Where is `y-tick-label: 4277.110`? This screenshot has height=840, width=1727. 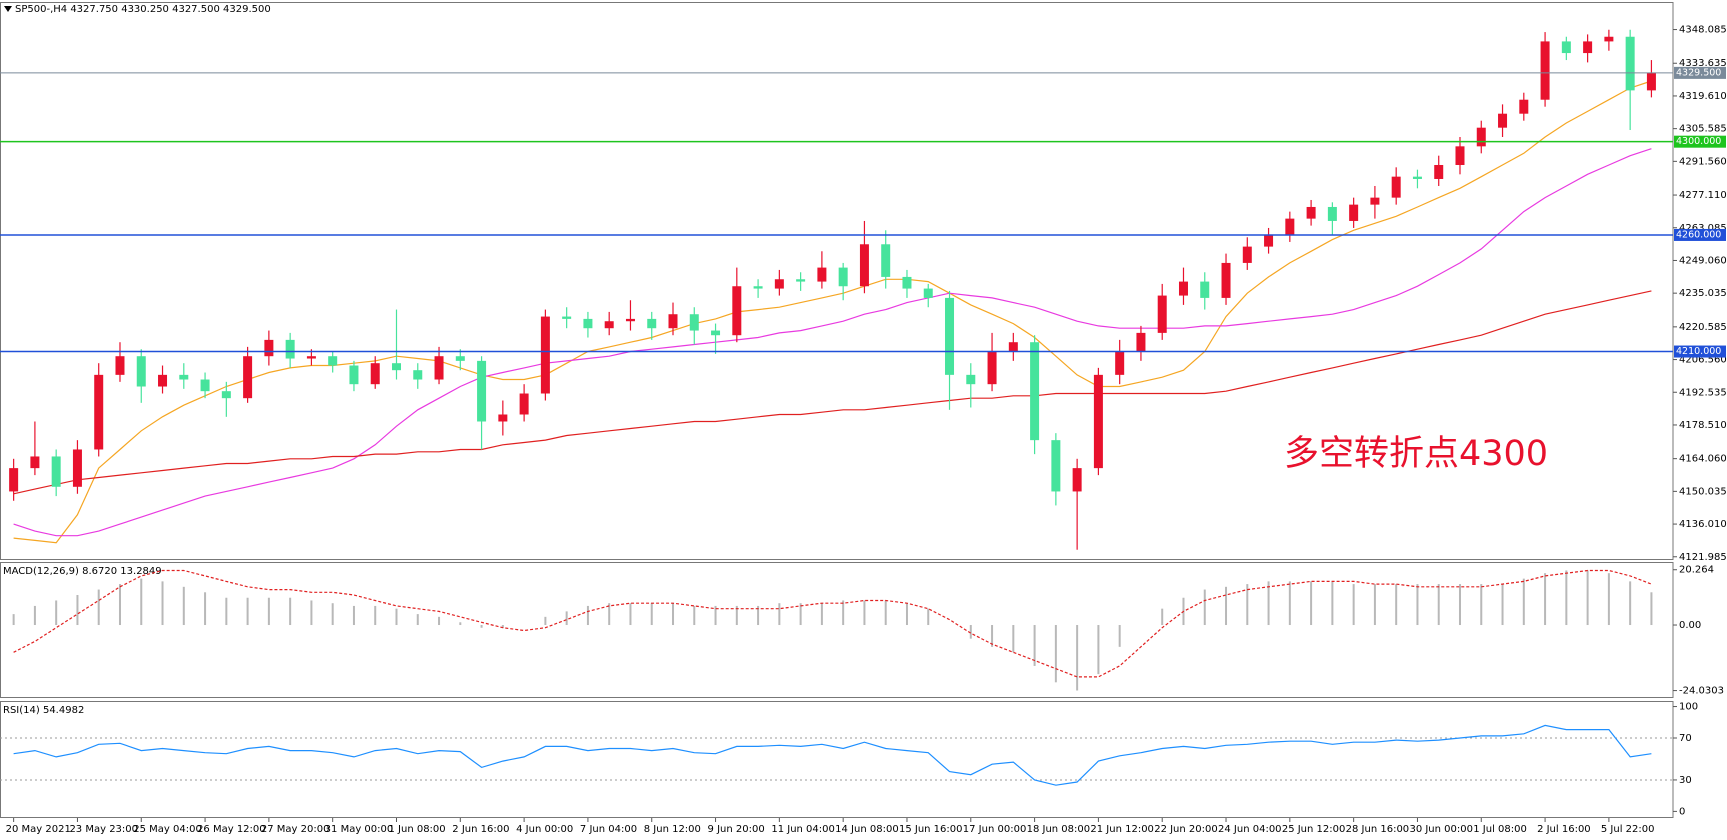
y-tick-label: 4277.110 is located at coordinates (1703, 195).